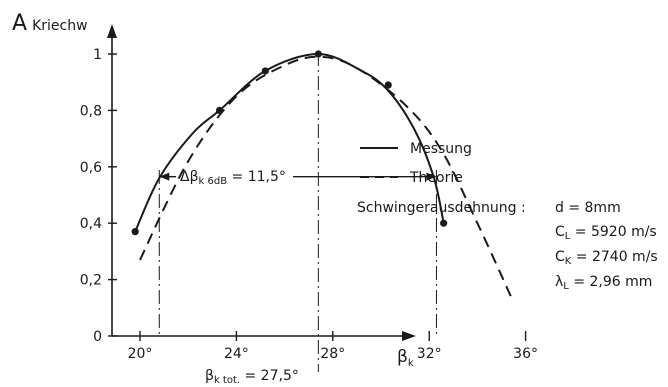  I want to click on legend: Messung Theorie, so click(416, 163).